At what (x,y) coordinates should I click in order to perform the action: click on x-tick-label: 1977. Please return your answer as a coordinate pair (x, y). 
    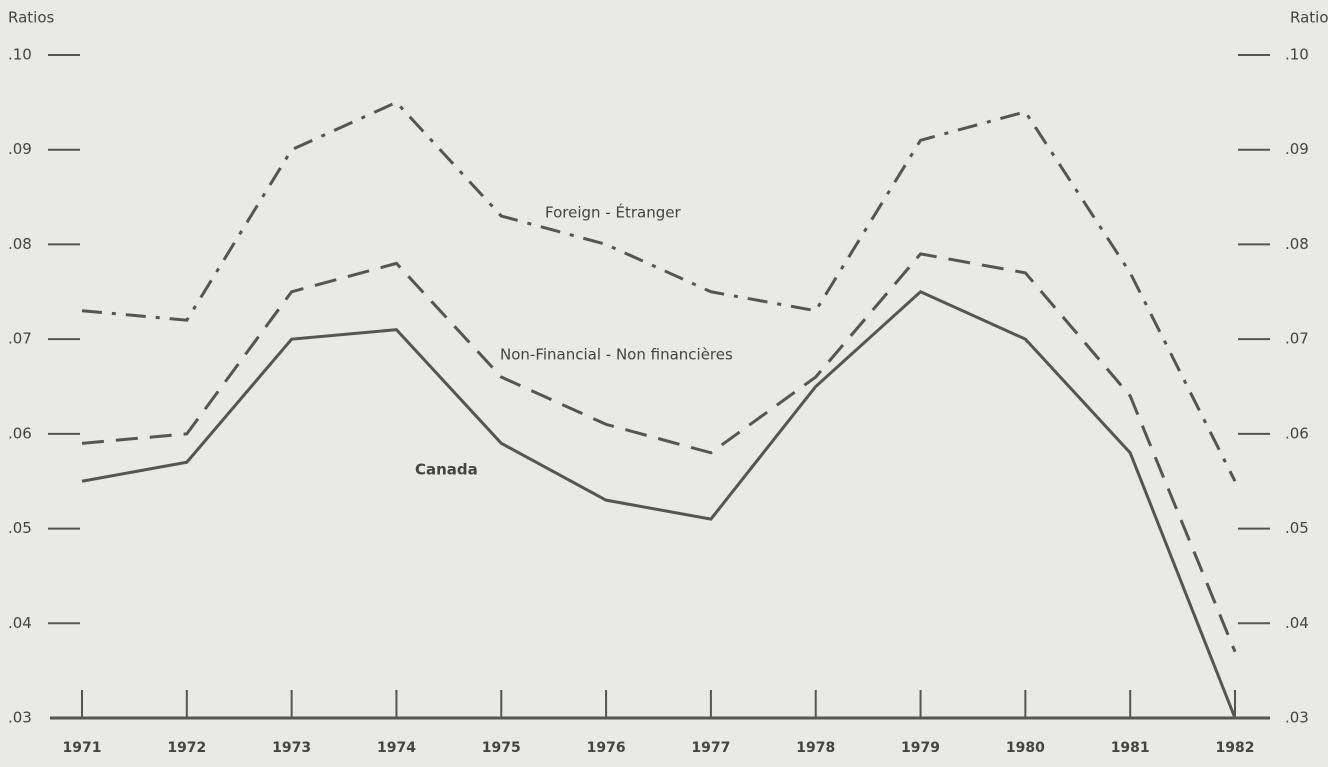
    Looking at the image, I should click on (710, 748).